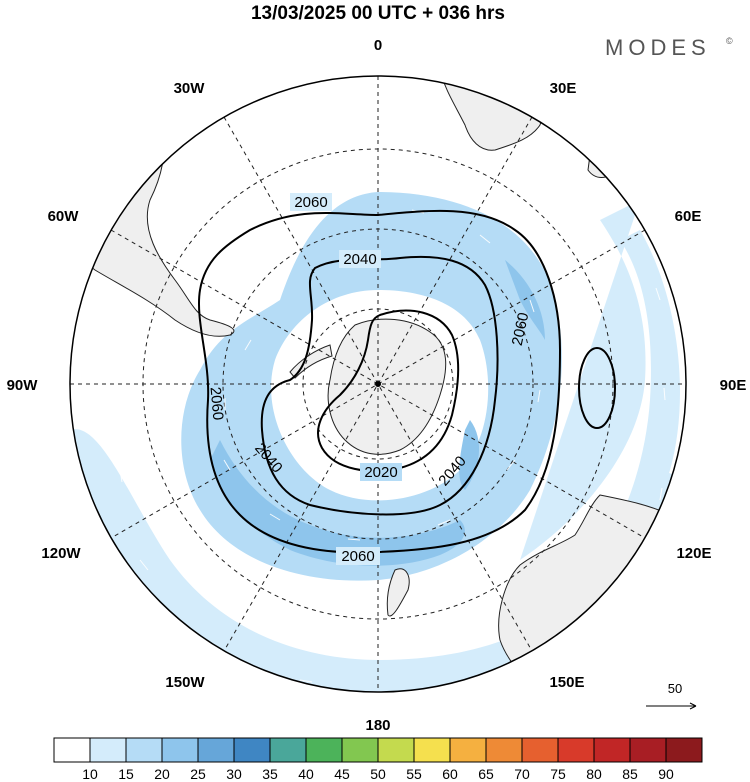 Image resolution: width=750 pixels, height=782 pixels. I want to click on lon-label-150w: 150W, so click(185, 682).